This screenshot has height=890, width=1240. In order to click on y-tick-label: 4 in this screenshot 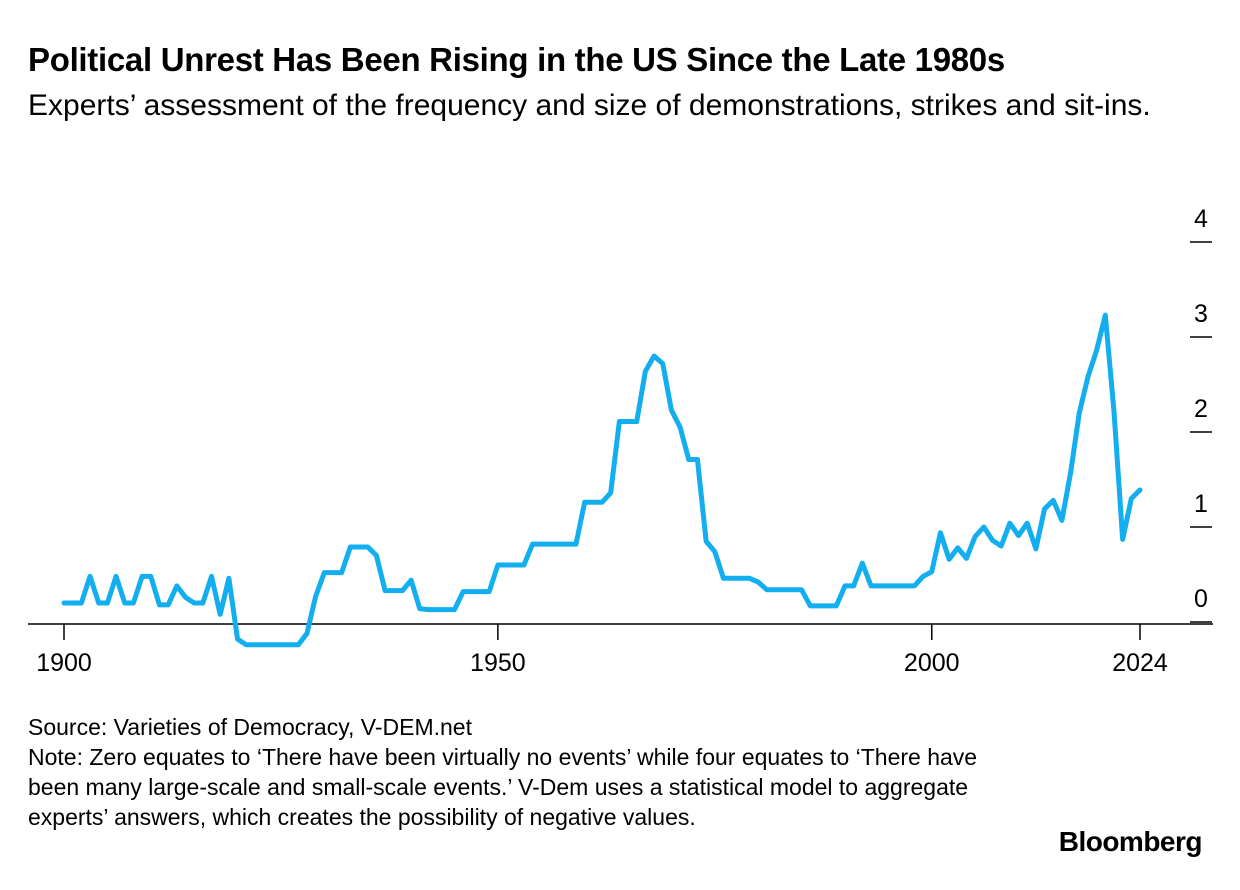, I will do `click(1201, 219)`.